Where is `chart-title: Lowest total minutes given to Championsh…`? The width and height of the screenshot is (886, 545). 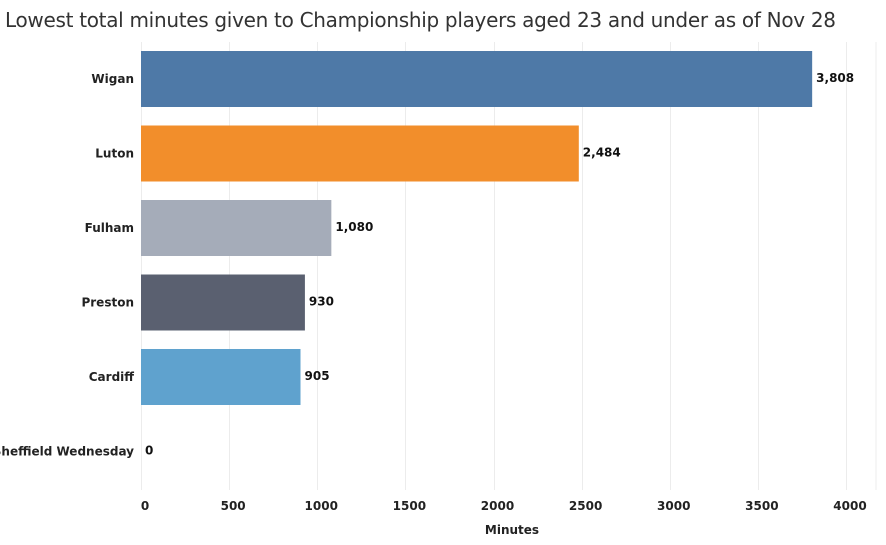
chart-title: Lowest total minutes given to Championsh… is located at coordinates (420, 20).